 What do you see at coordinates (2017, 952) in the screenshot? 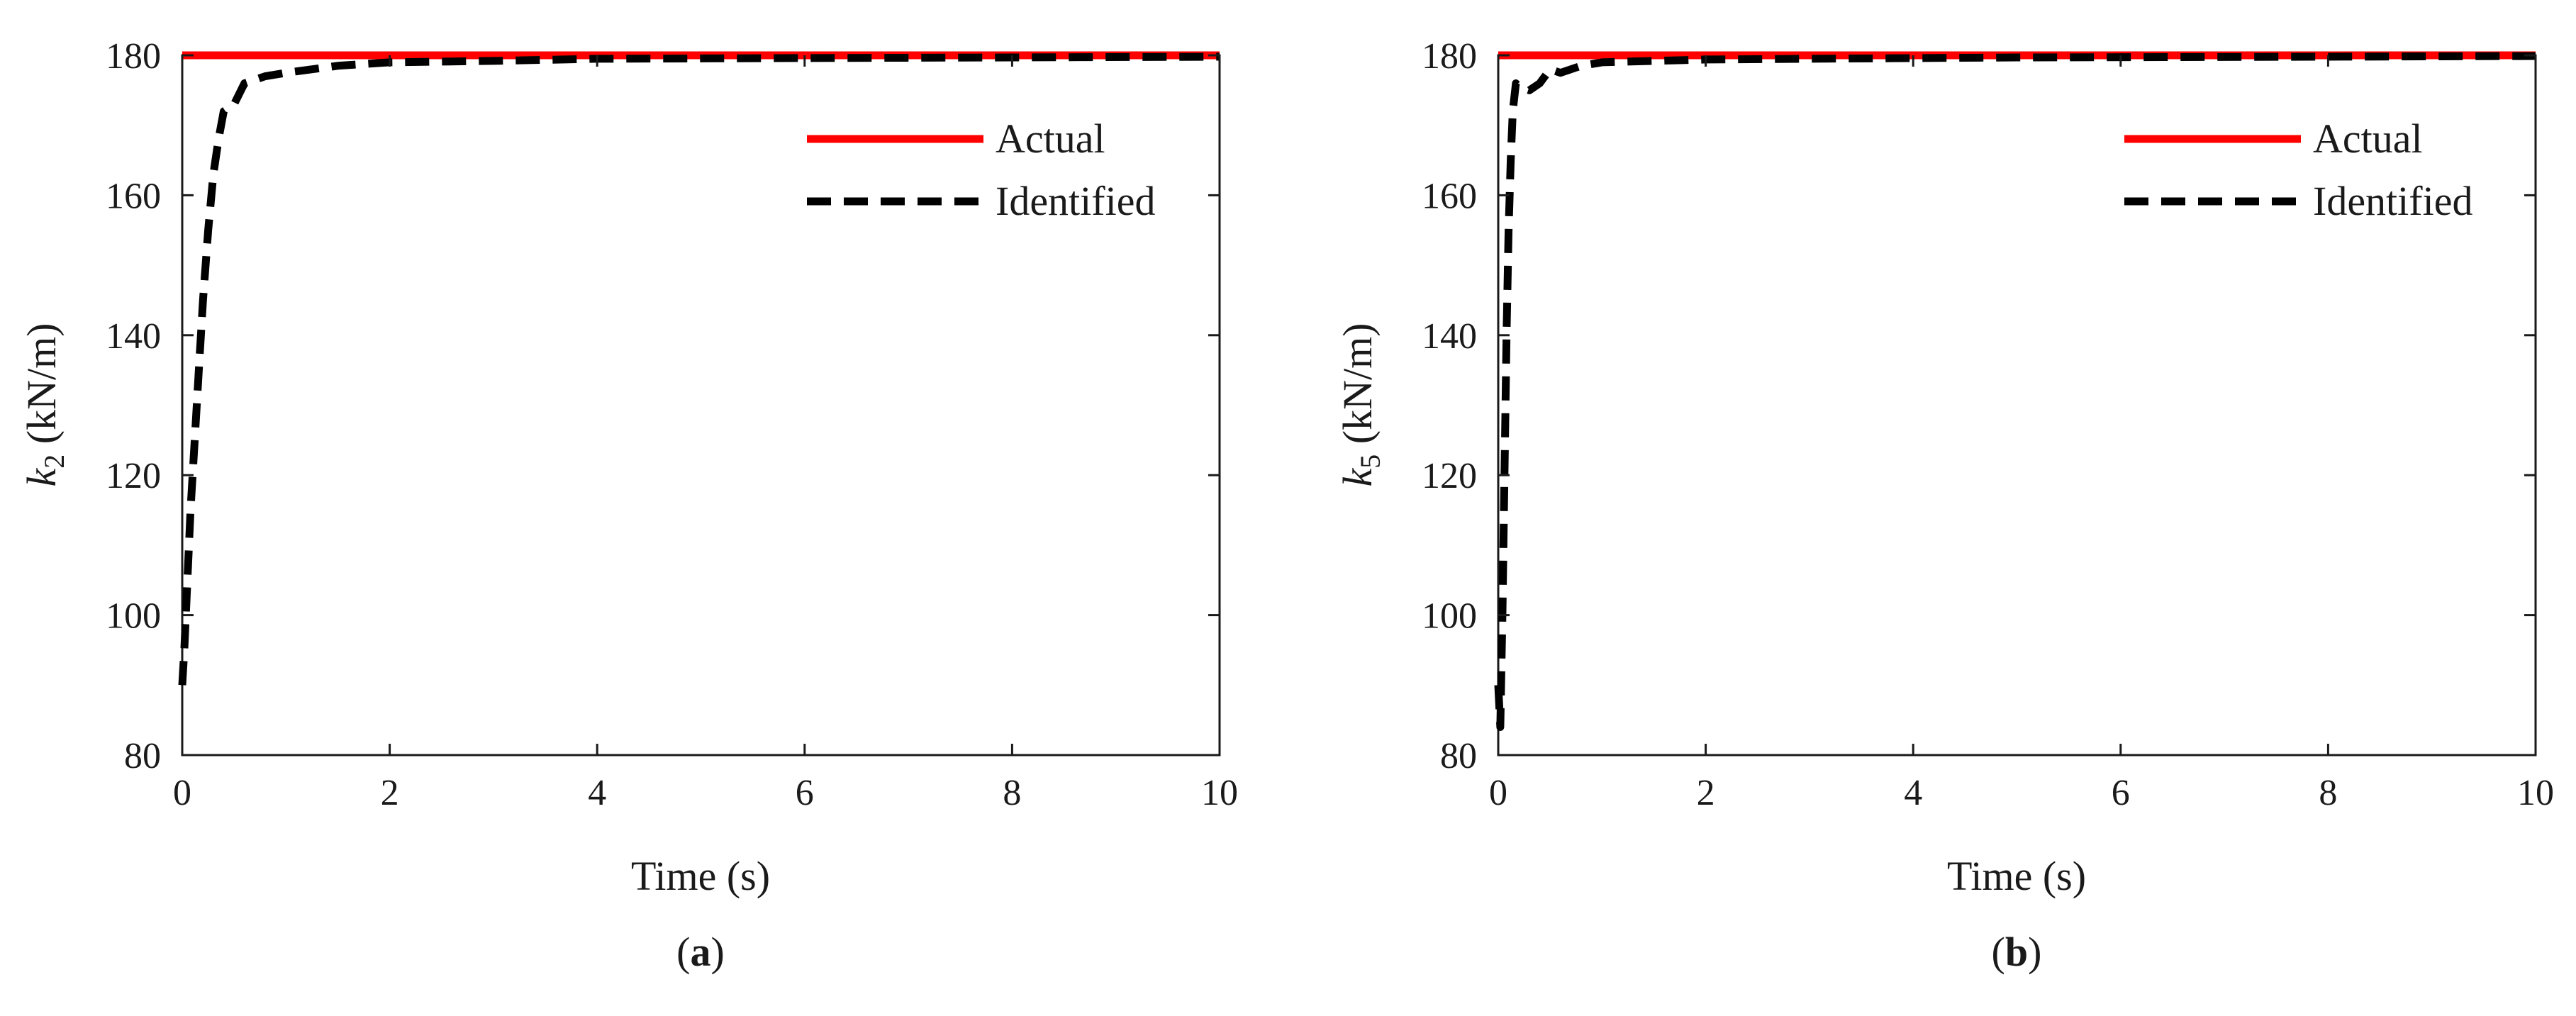
I see `panel-label: (b)` at bounding box center [2017, 952].